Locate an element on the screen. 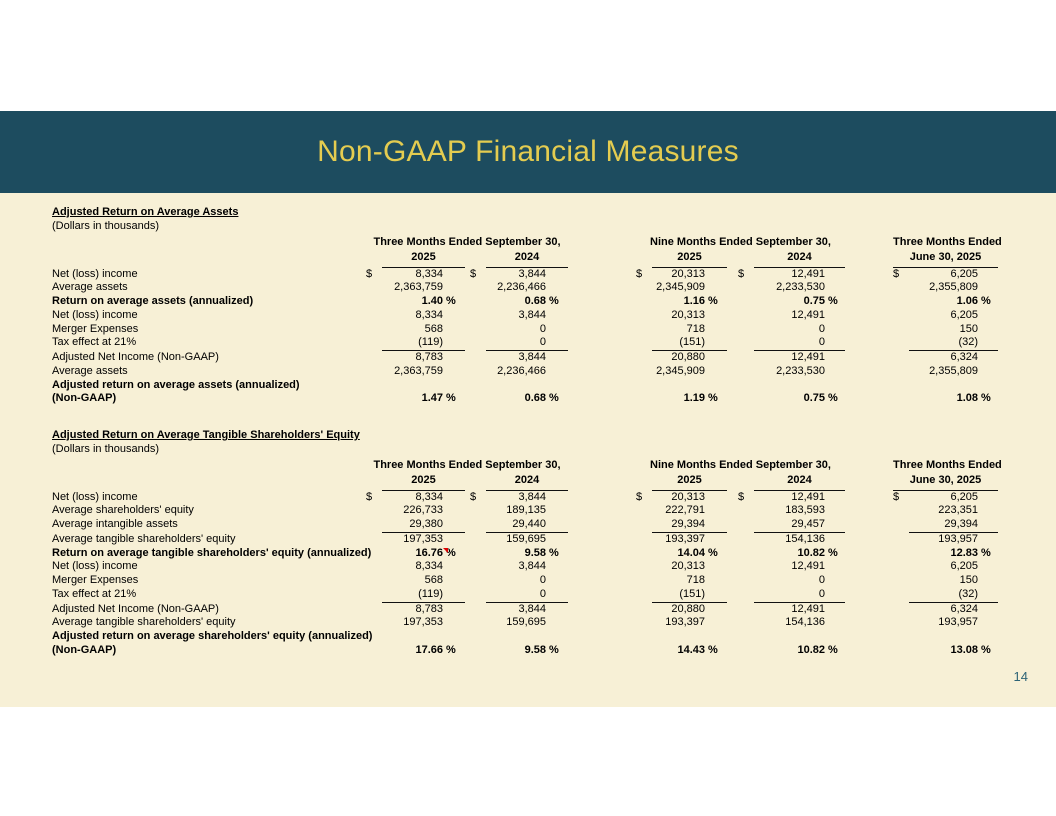 Image resolution: width=1056 pixels, height=816 pixels. value-cell: 1.47 is located at coordinates (432, 398).